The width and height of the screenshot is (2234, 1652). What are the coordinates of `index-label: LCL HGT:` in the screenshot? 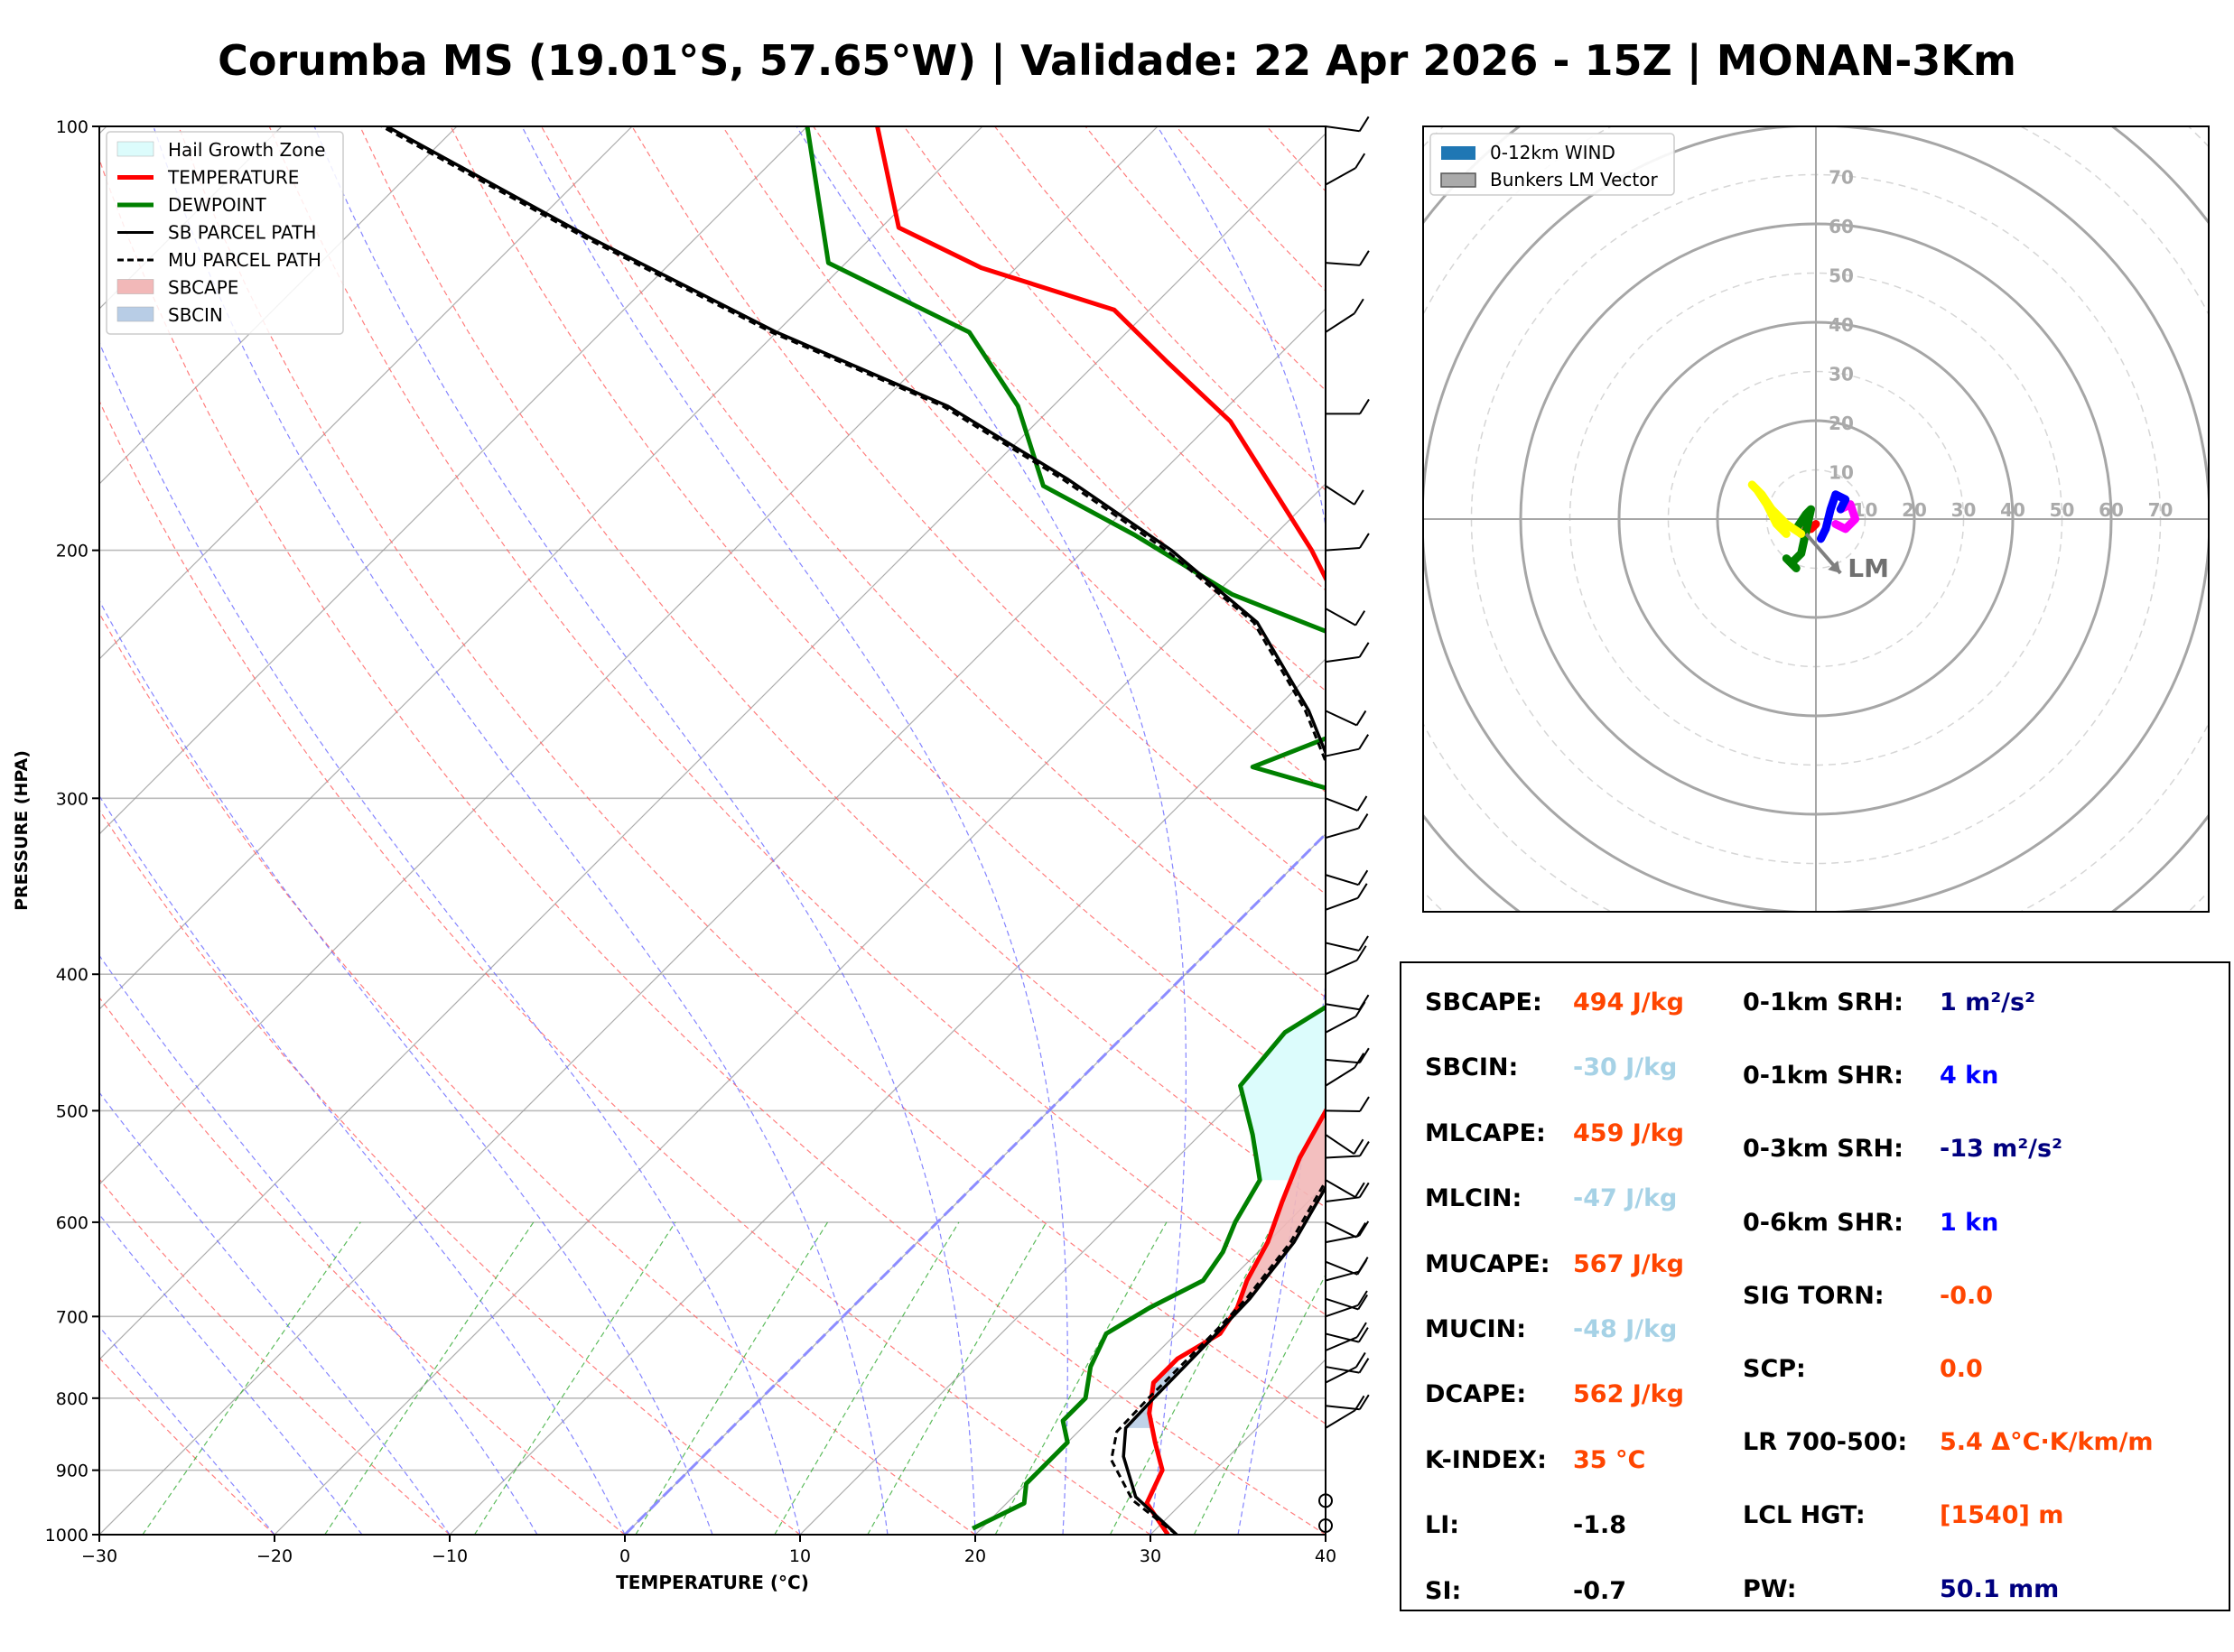 It's located at (1804, 1515).